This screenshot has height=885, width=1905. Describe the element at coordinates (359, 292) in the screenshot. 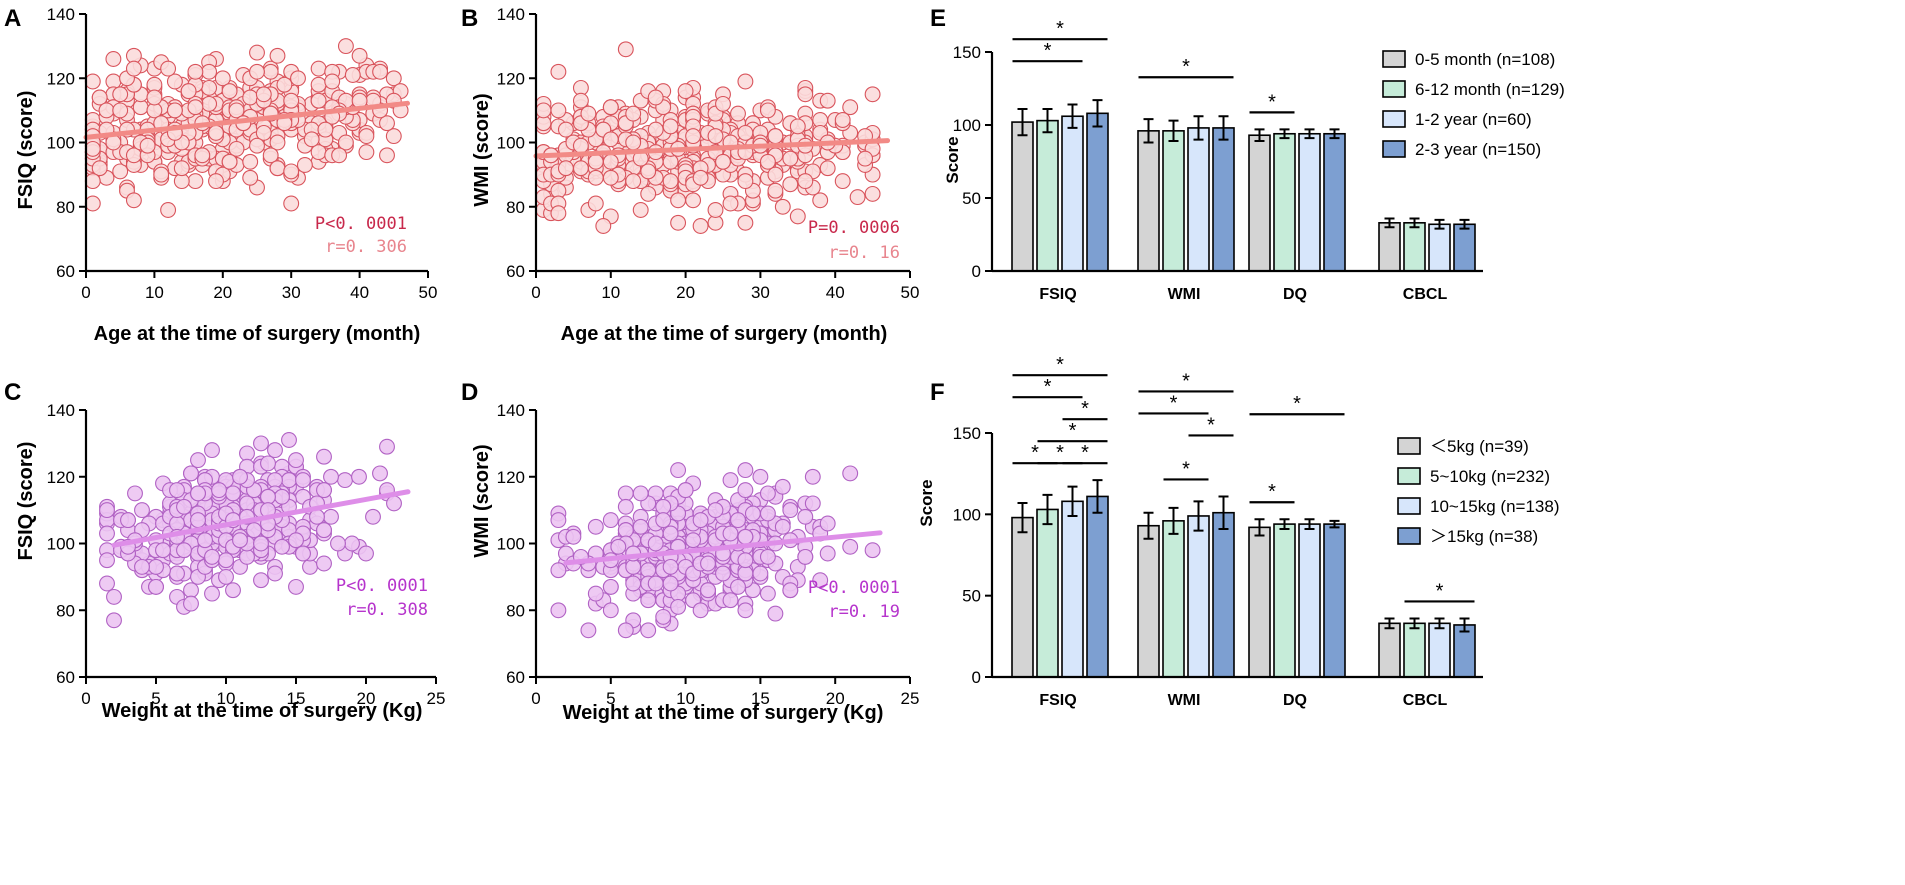

I see `x-tick-label: 40` at that location.